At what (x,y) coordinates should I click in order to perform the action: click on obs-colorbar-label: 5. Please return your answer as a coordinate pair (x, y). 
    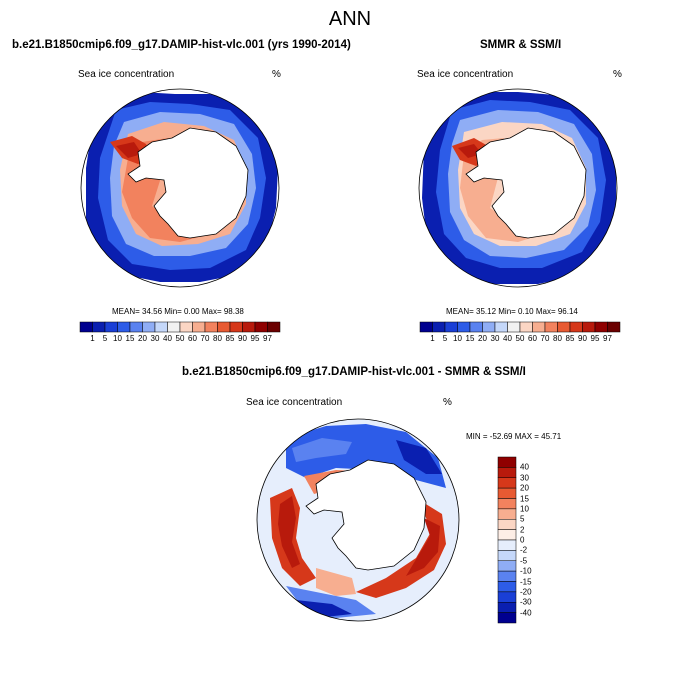
    Looking at the image, I should click on (445, 338).